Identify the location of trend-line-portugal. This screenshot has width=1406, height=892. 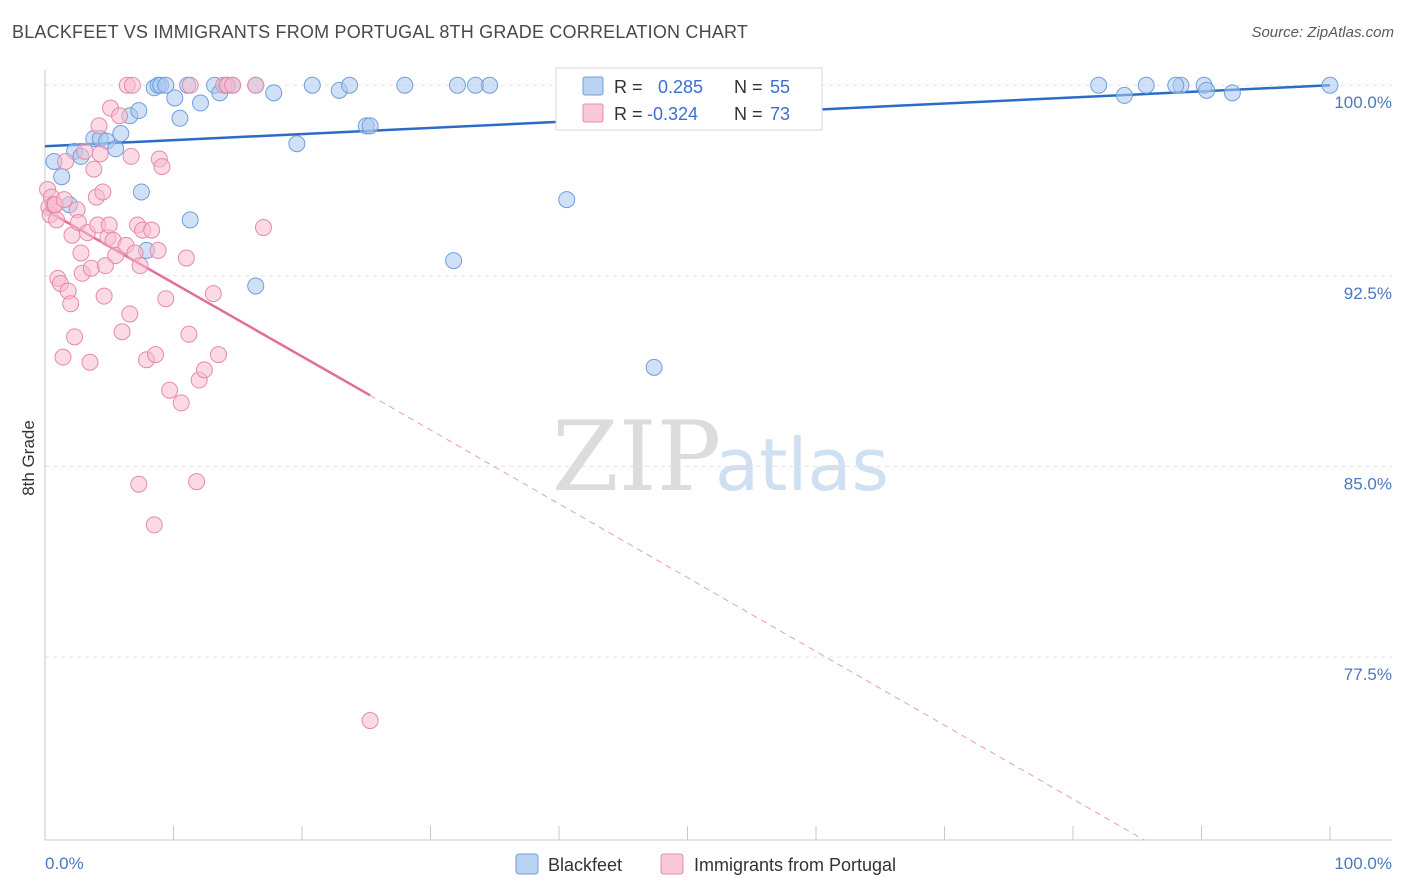
(207, 302).